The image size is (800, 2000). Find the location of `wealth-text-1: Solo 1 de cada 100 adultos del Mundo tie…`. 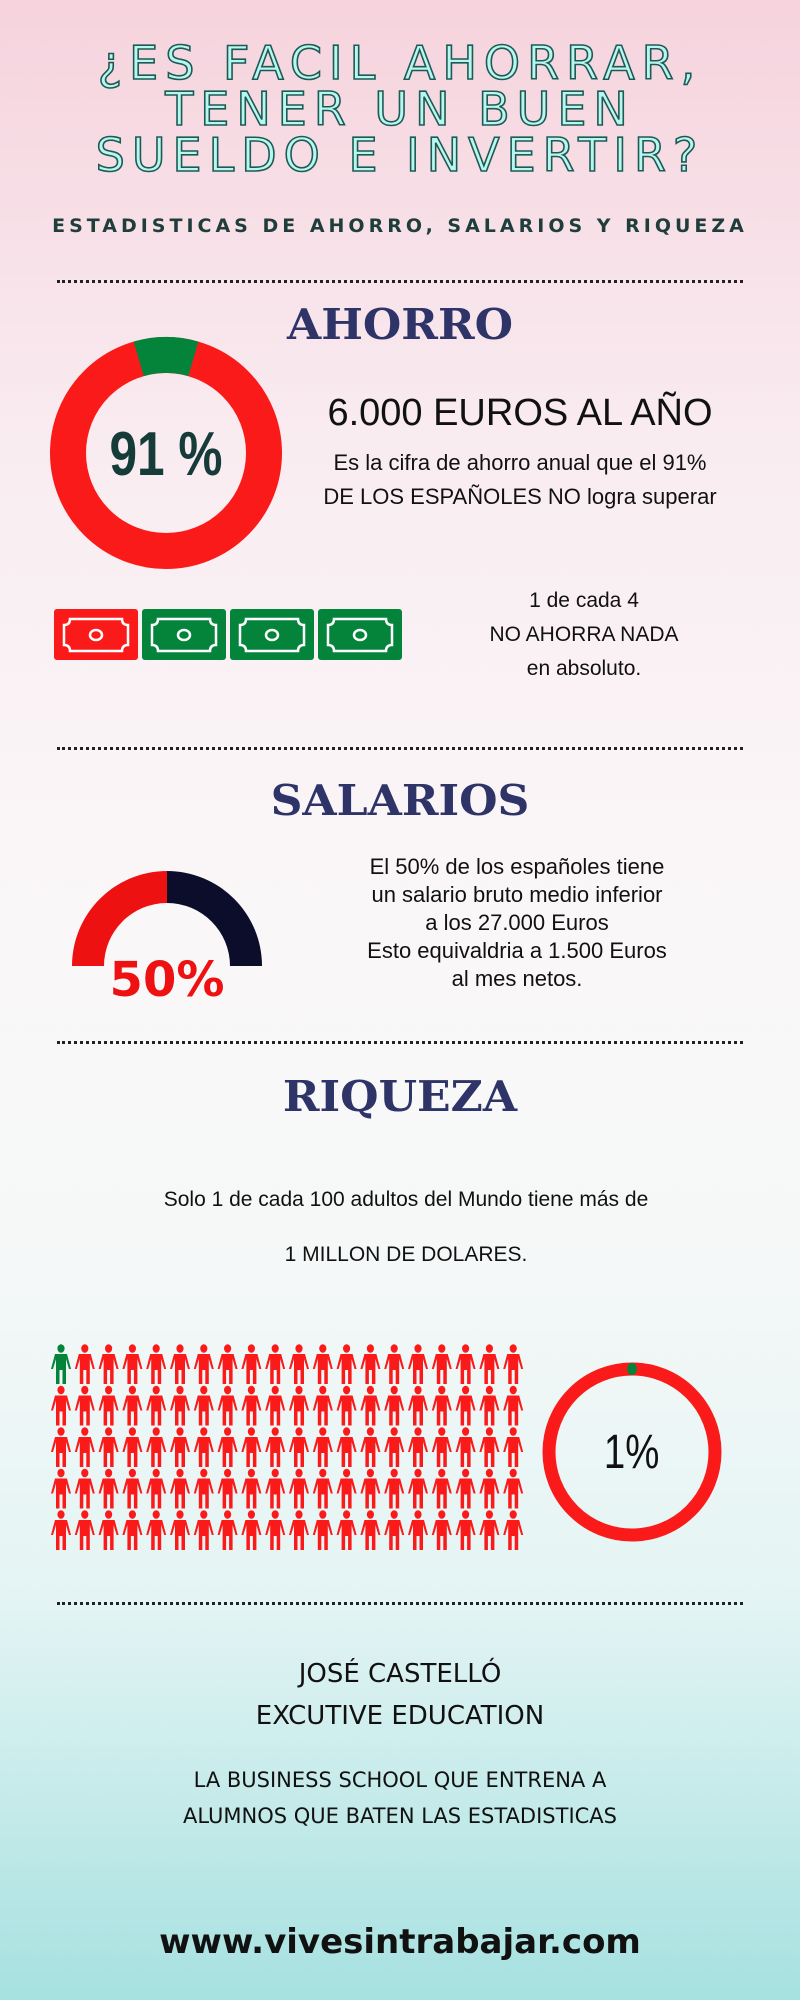

wealth-text-1: Solo 1 de cada 100 adultos del Mundo tie… is located at coordinates (406, 1199).